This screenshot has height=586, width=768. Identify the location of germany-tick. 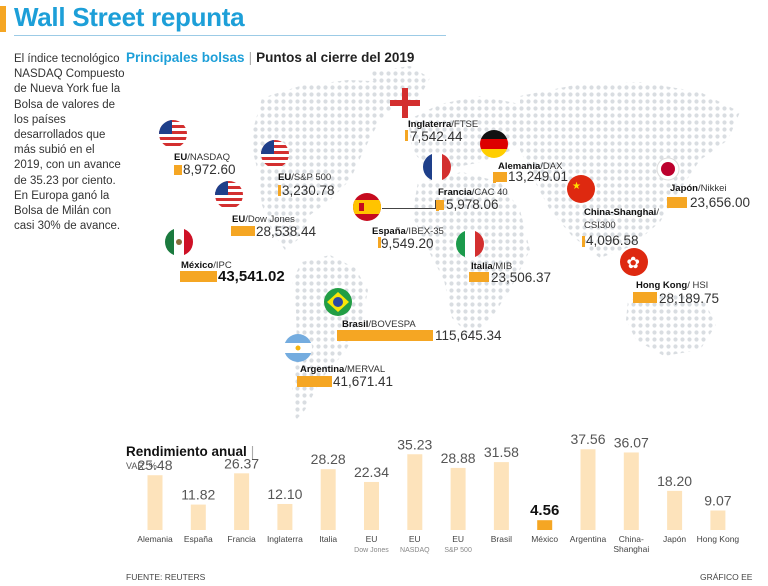
(494, 177).